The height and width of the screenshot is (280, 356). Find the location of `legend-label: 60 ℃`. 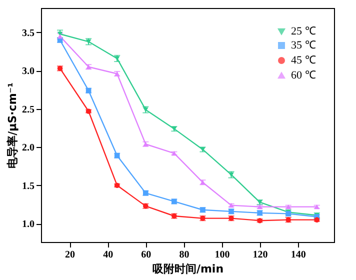

legend-label: 60 ℃ is located at coordinates (303, 76).